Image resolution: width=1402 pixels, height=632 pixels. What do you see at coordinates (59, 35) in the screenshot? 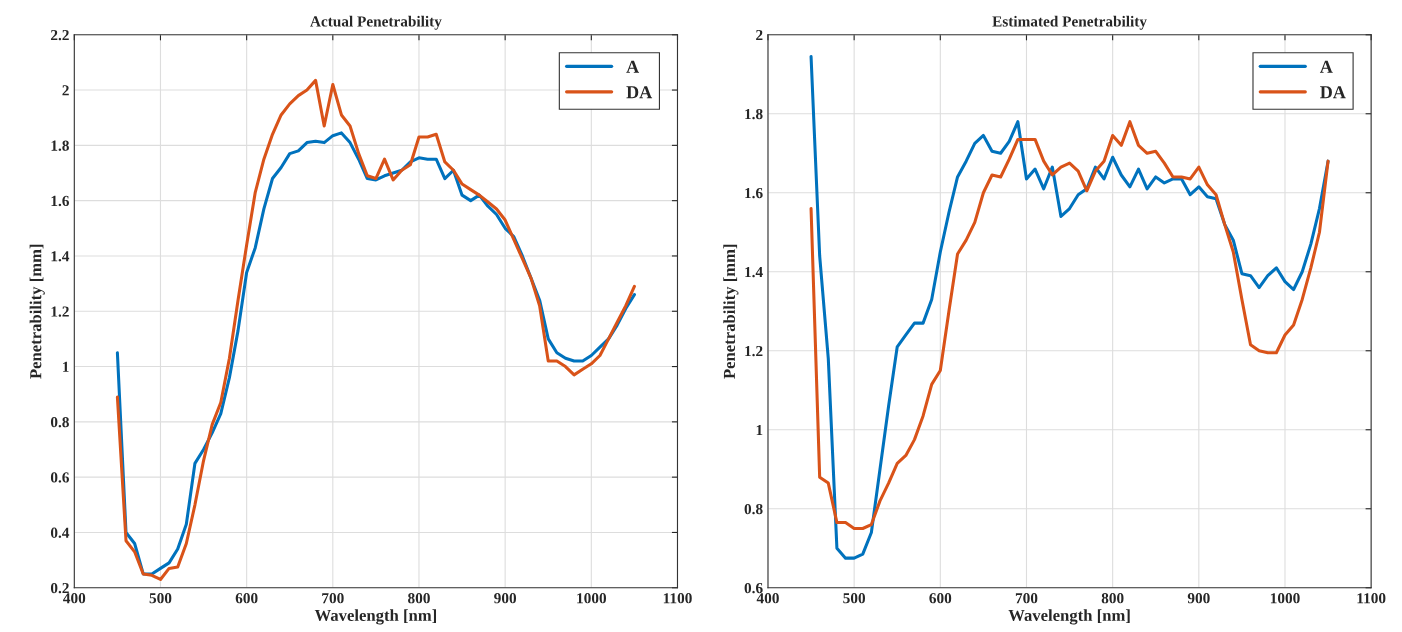
I see `y-tick-label: 2.2` at bounding box center [59, 35].